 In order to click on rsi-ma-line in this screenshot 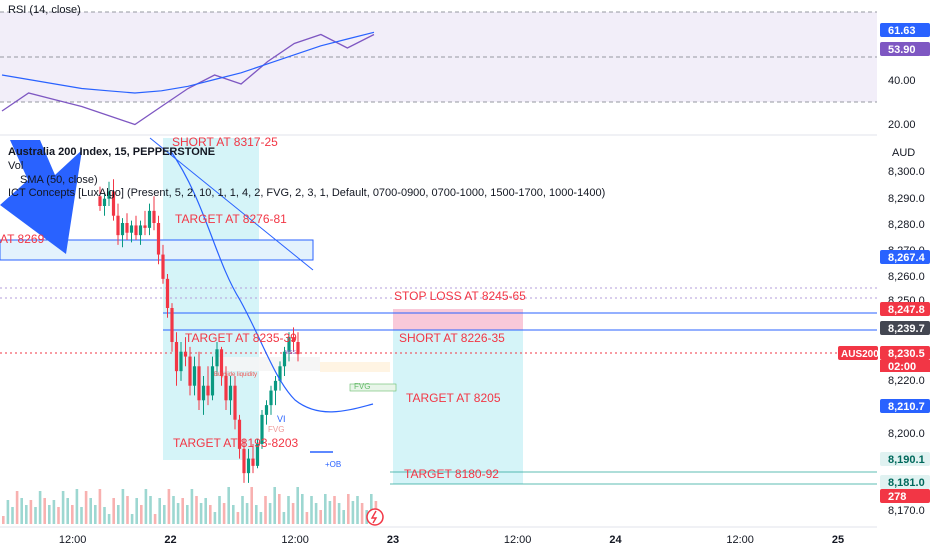, I will do `click(188, 62)`.